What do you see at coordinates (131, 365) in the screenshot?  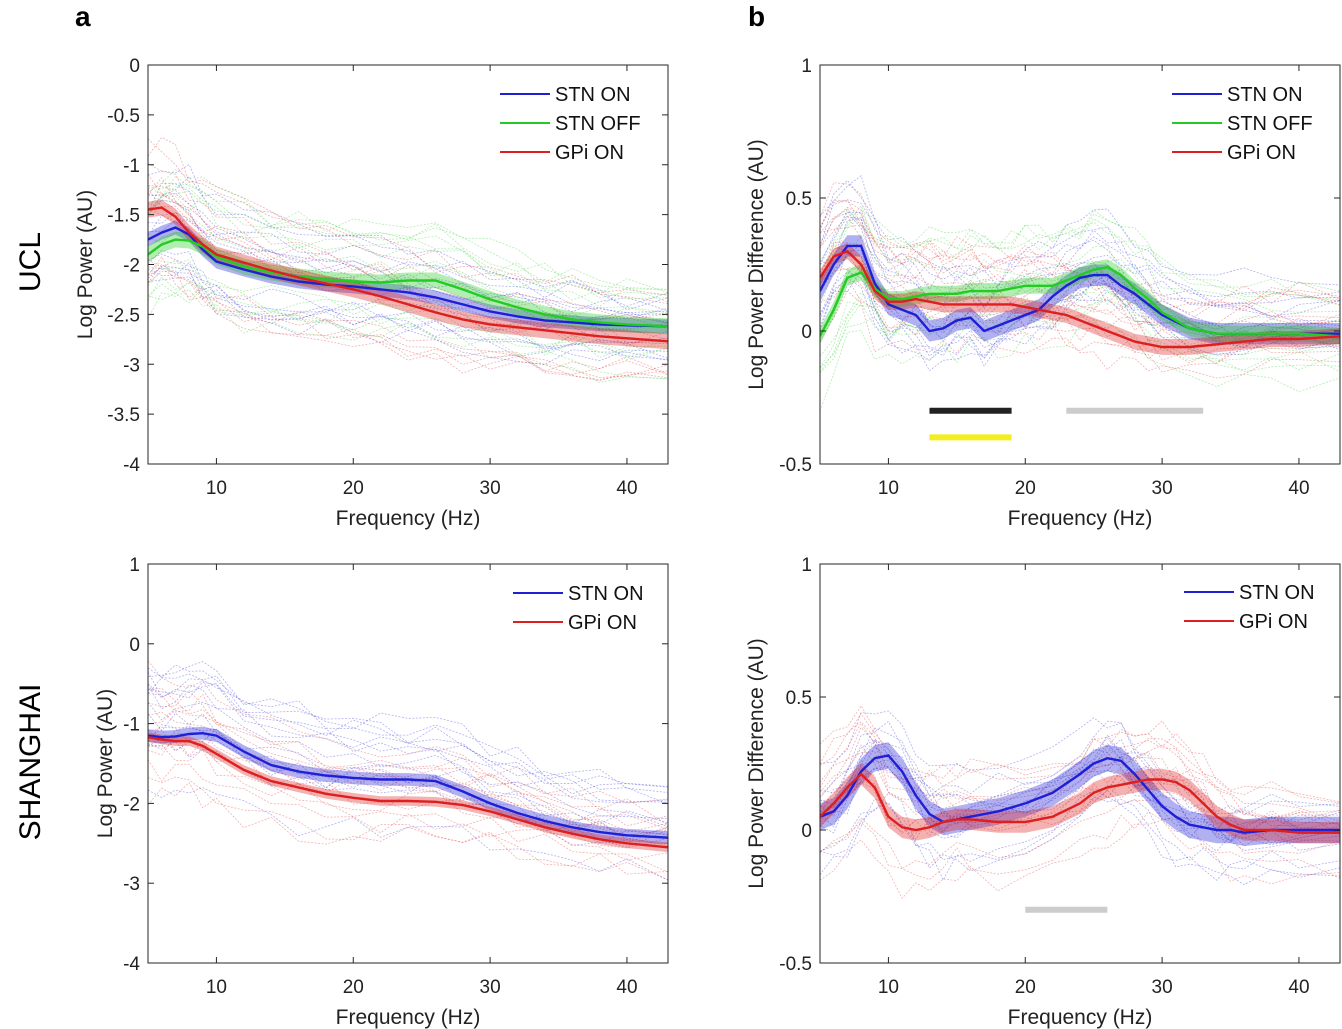 I see `y-tick-label: -3` at bounding box center [131, 365].